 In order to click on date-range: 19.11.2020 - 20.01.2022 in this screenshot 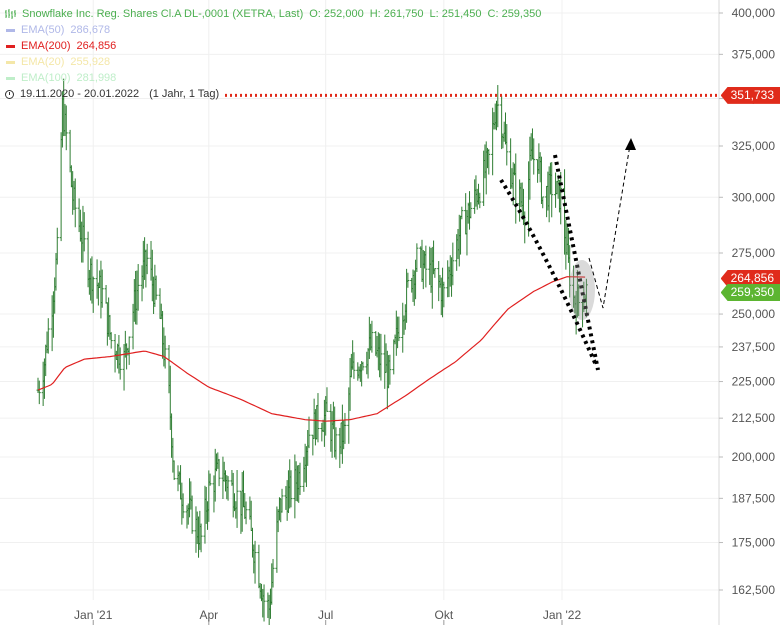, I will do `click(80, 94)`.